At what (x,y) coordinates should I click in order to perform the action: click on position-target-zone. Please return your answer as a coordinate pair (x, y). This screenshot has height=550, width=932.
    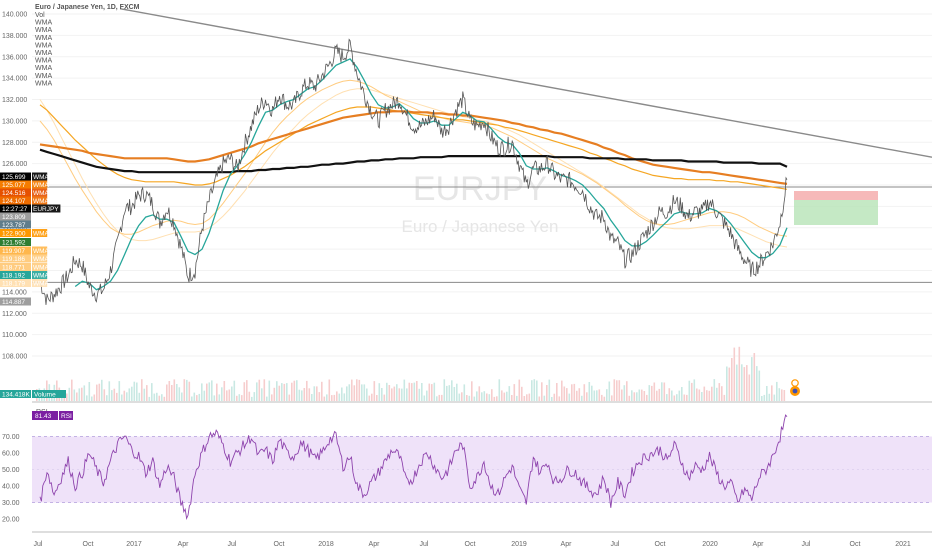
    Looking at the image, I should click on (836, 212).